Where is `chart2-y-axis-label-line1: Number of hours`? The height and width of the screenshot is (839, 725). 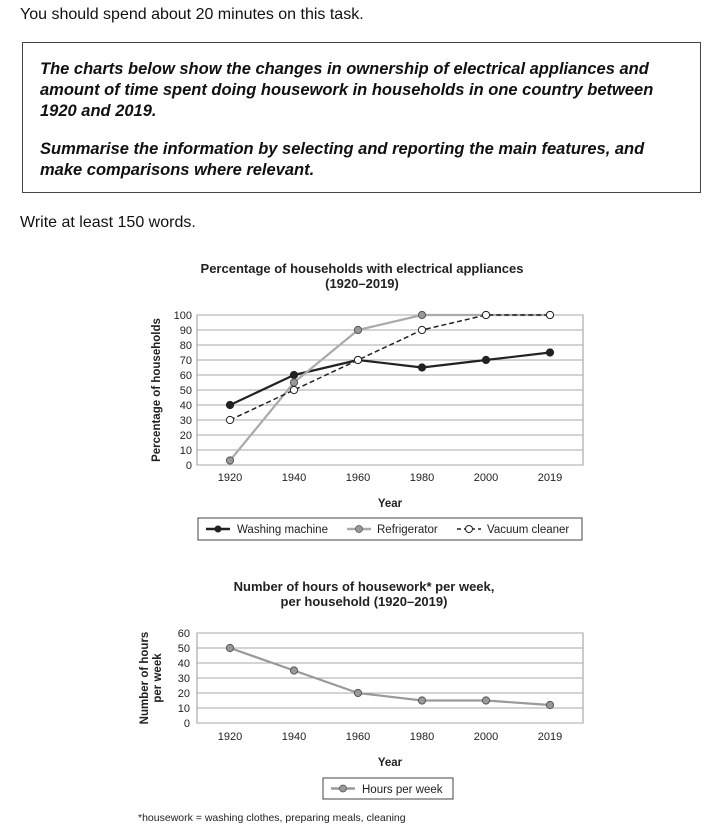
chart2-y-axis-label-line1: Number of hours is located at coordinates (145, 678).